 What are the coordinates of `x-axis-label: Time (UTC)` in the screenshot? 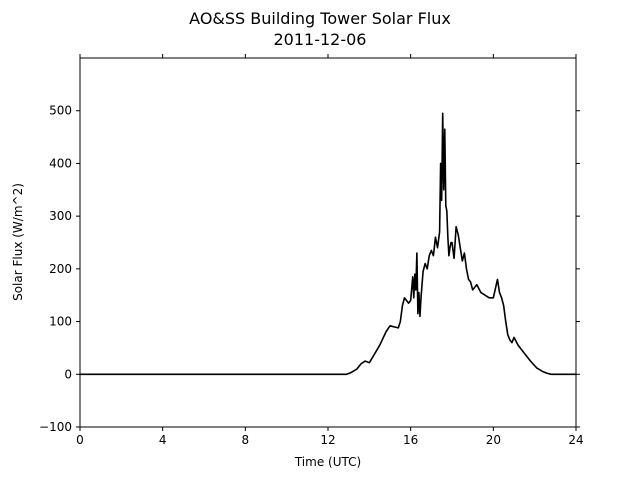 It's located at (327, 462).